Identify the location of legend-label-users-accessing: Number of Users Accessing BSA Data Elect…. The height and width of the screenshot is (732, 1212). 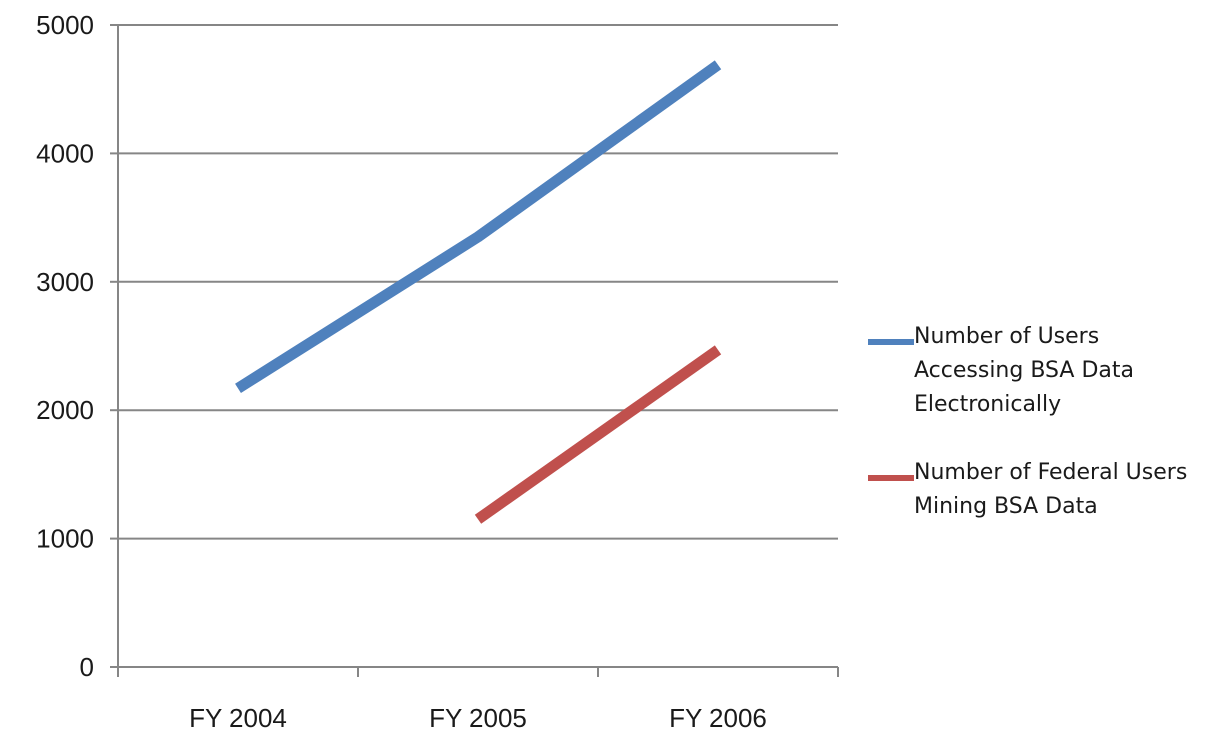
(1024, 370).